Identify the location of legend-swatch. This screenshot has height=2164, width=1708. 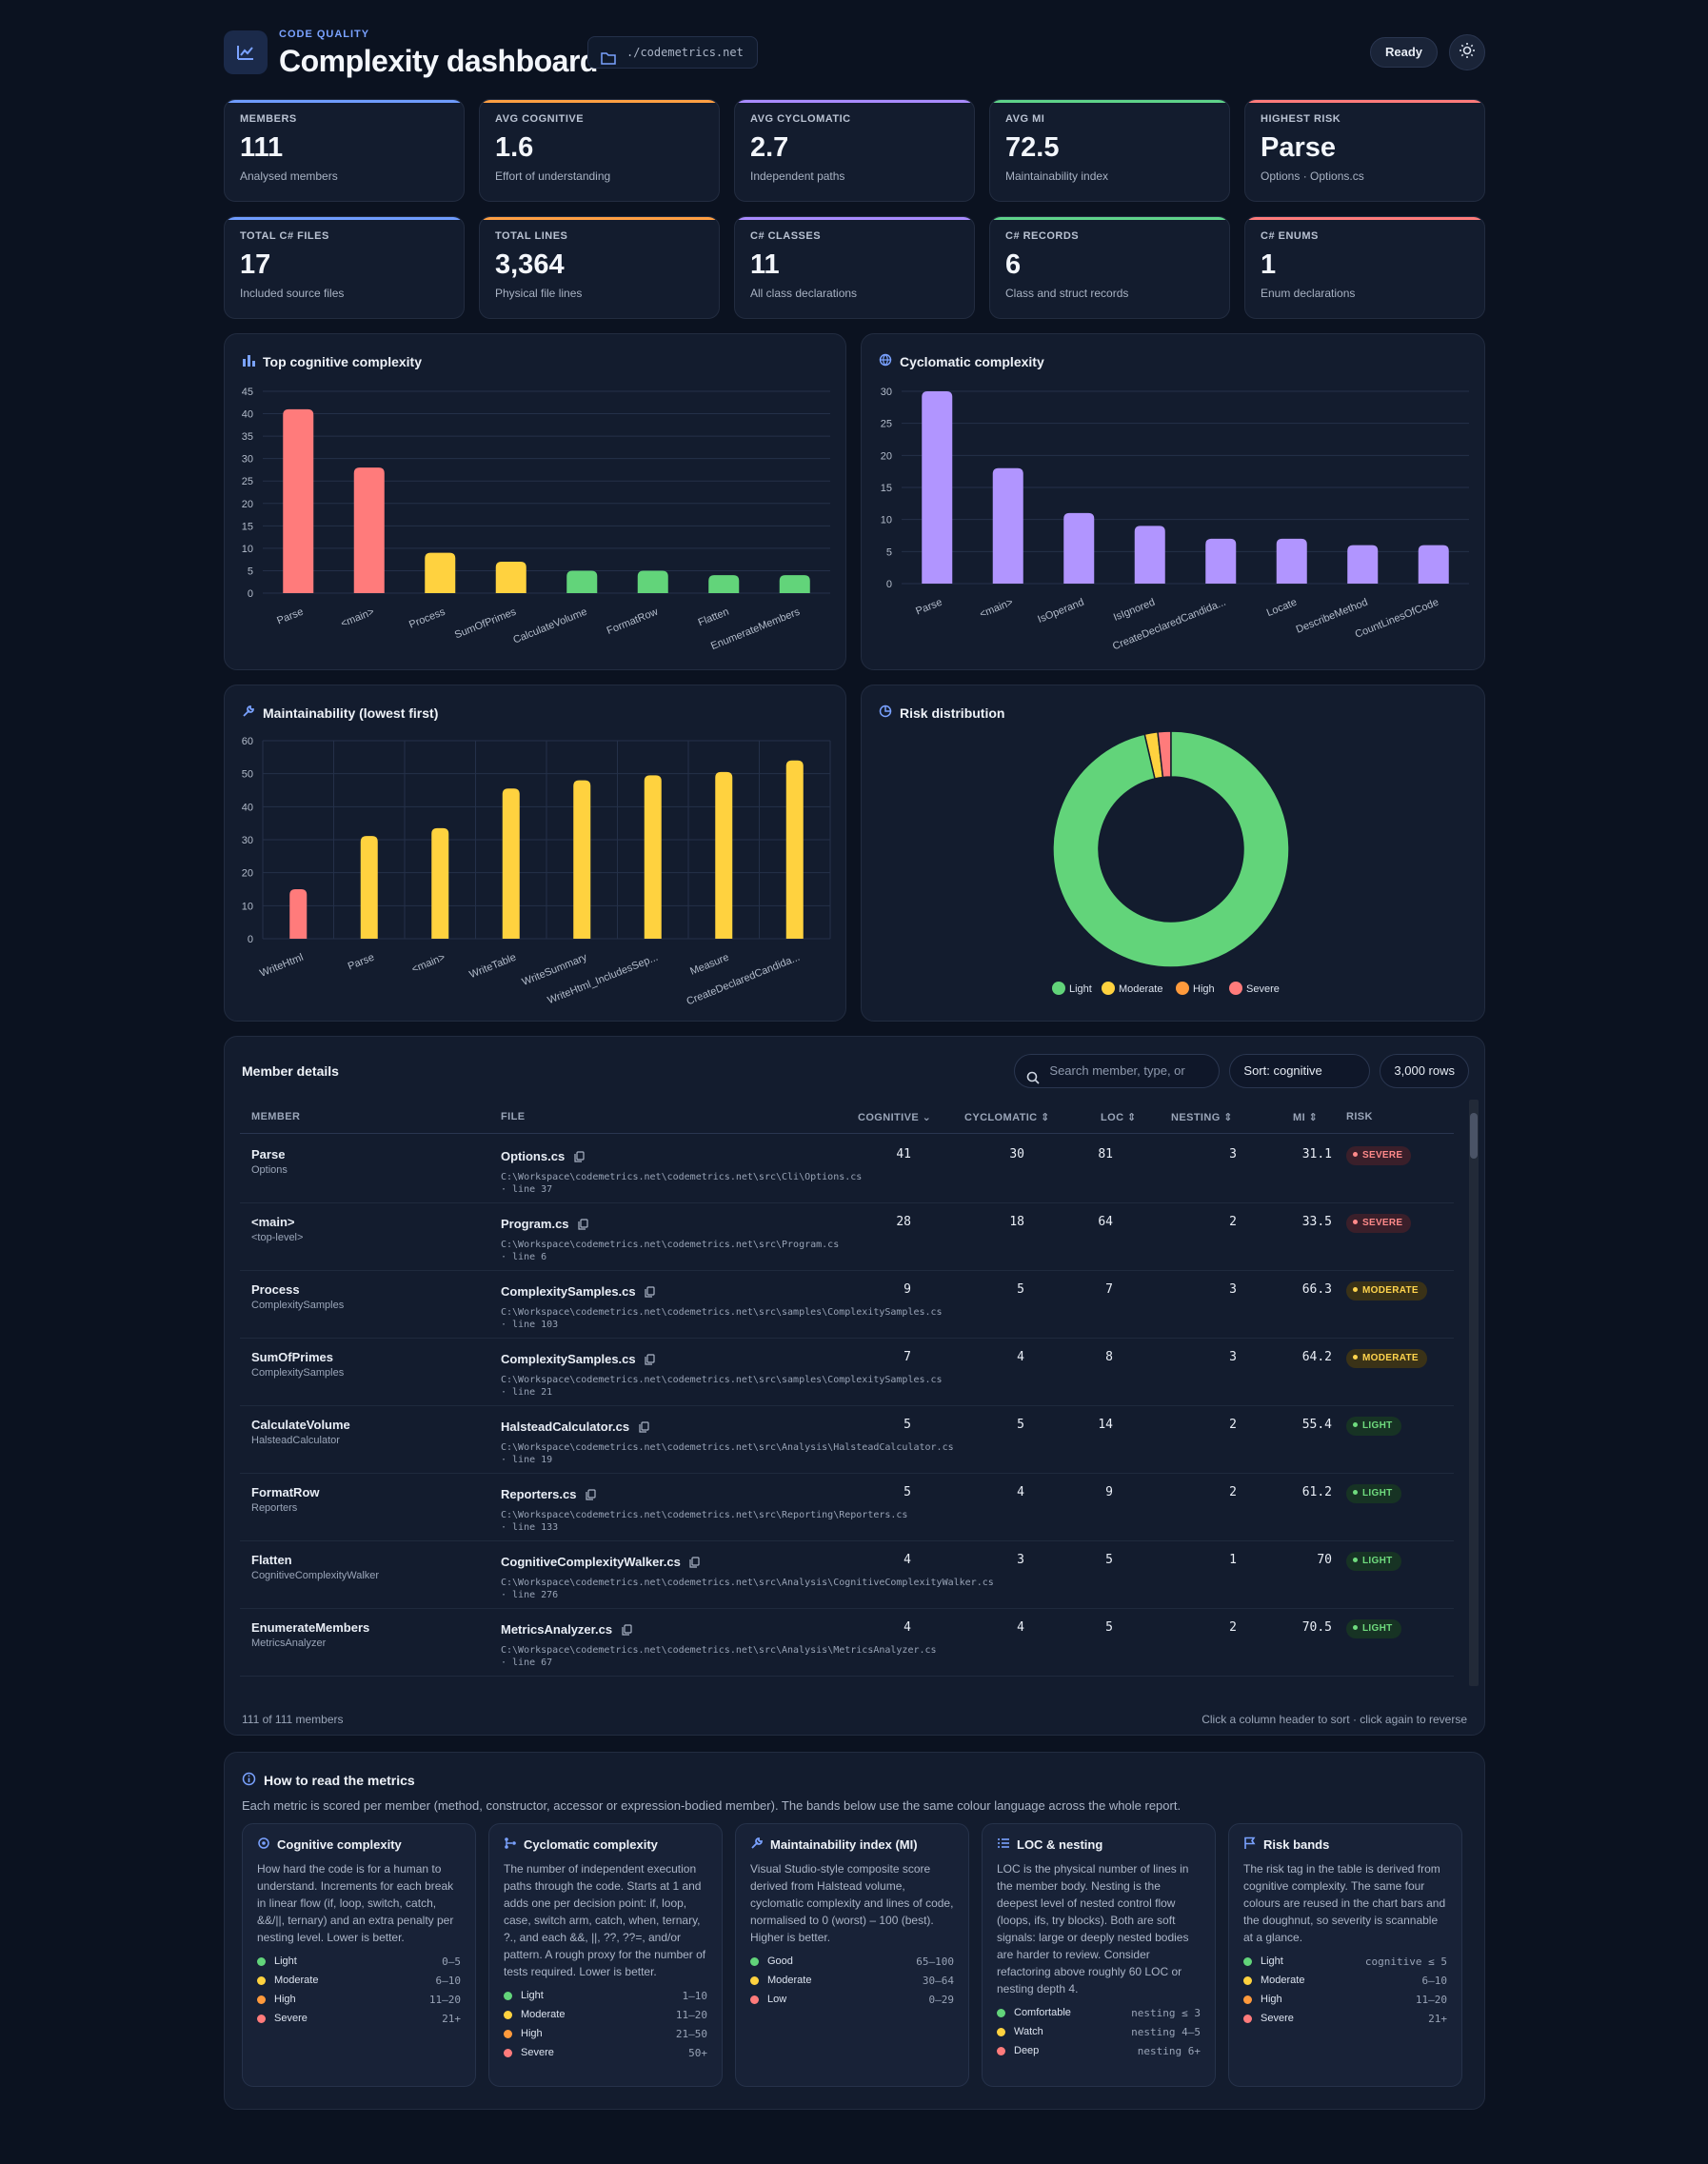
(1058, 988).